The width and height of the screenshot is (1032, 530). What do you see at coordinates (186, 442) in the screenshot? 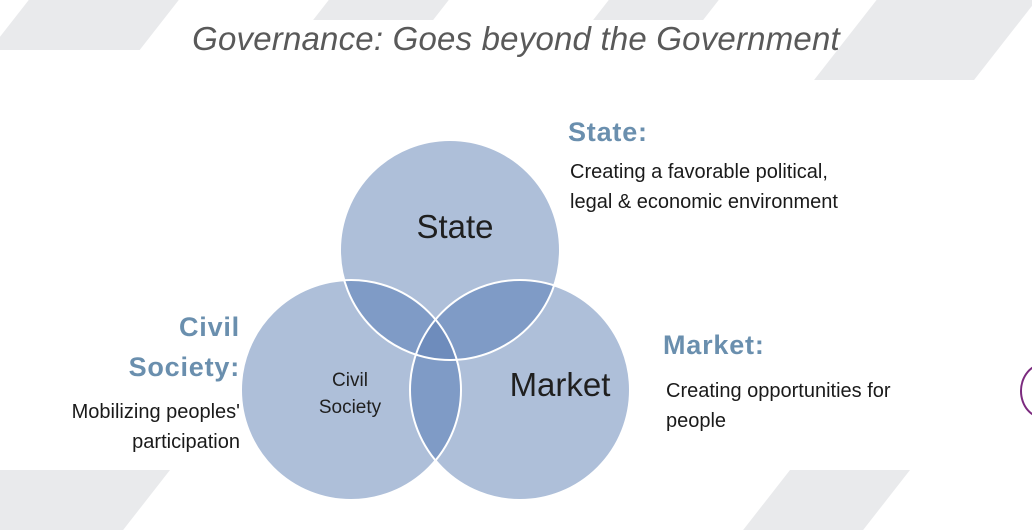
I see `civil-society-description-line: participation` at bounding box center [186, 442].